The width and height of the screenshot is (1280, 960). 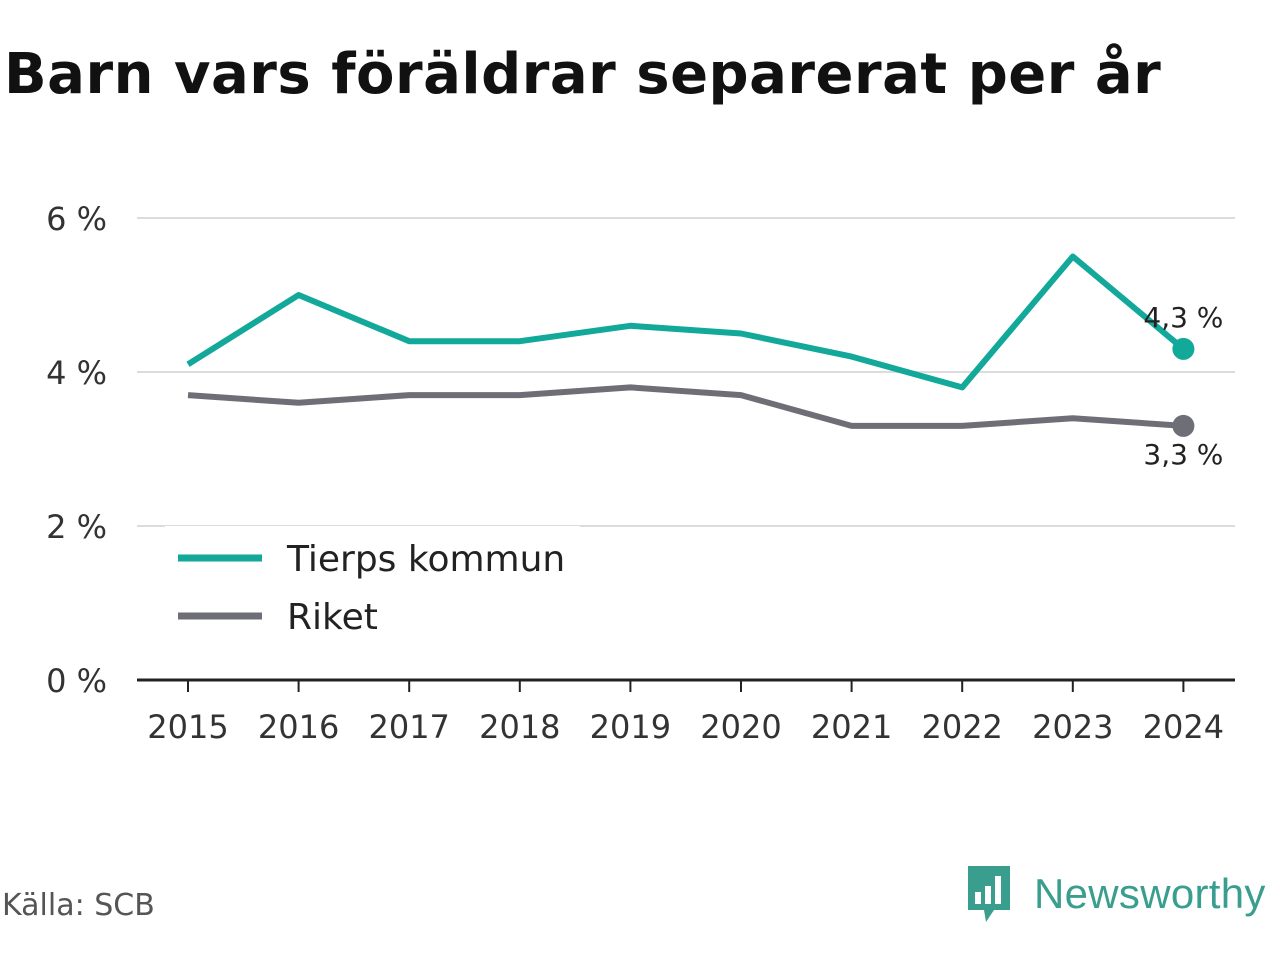 What do you see at coordinates (961, 727) in the screenshot?
I see `x-tick-label: 2022` at bounding box center [961, 727].